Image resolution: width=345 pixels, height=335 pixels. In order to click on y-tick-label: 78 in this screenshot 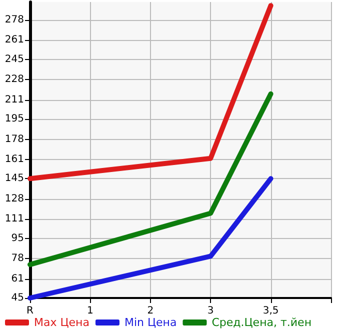, I will do `click(17, 258)`.